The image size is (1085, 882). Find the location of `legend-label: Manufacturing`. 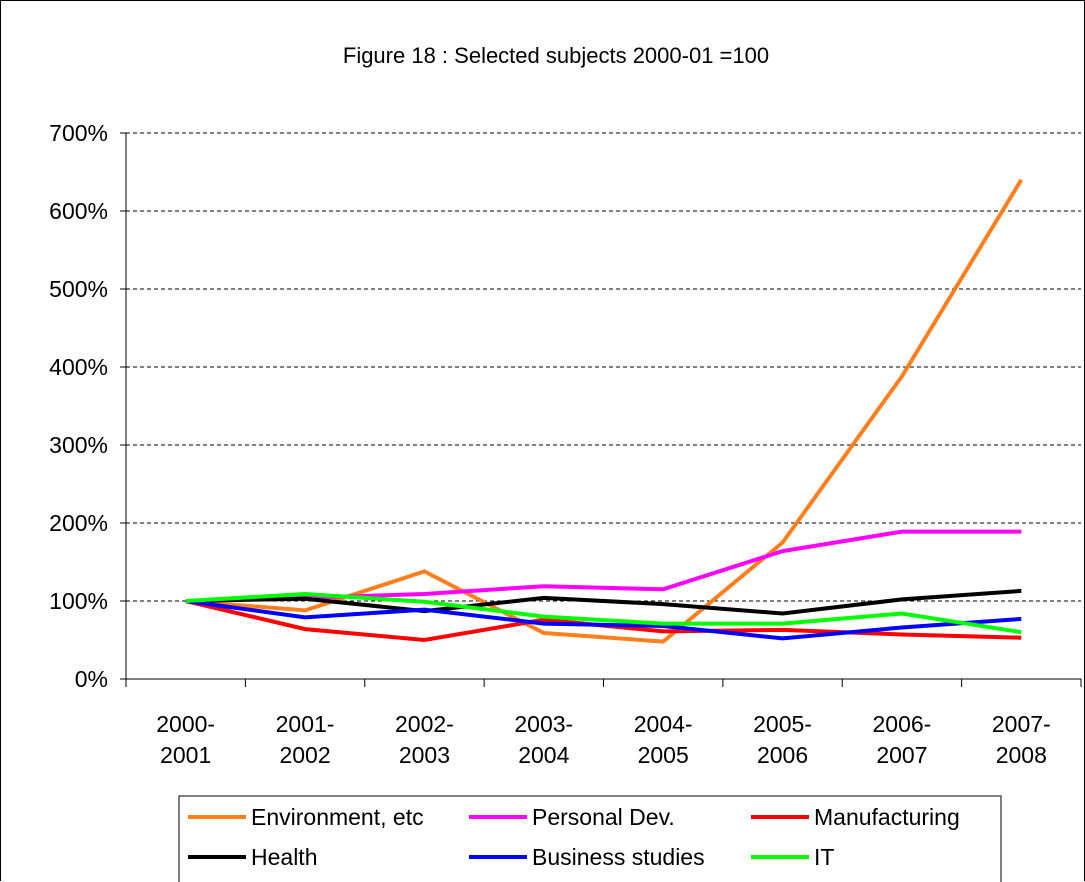

legend-label: Manufacturing is located at coordinates (887, 817).